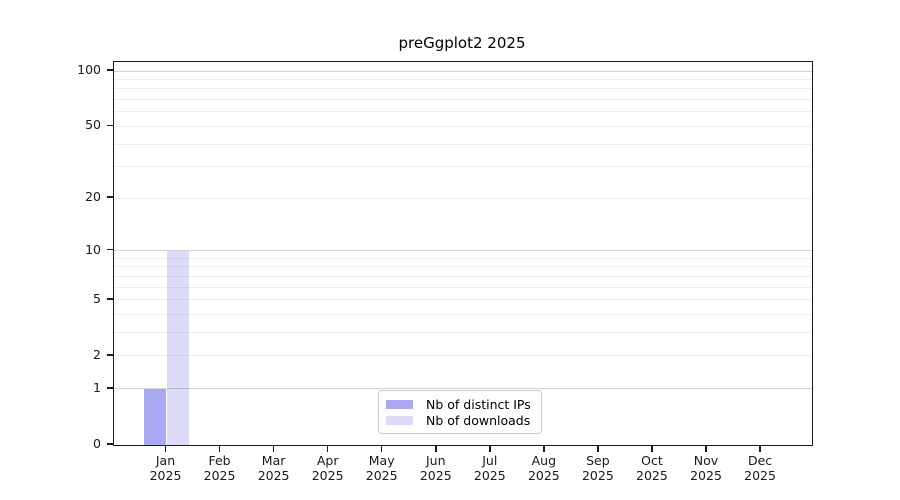  I want to click on x-tick-month: Mar, so click(273, 460).